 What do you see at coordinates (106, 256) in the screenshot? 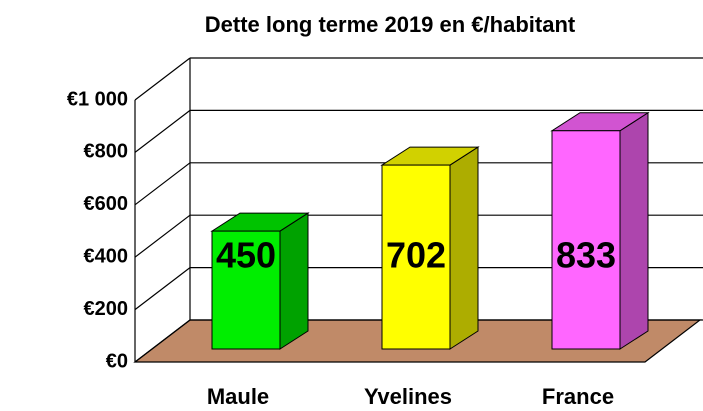
I see `y-tick-label: €400` at bounding box center [106, 256].